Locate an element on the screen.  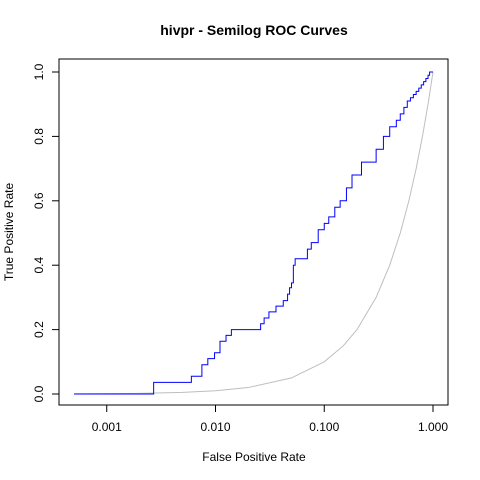
y-tick-label: 0.4 is located at coordinates (39, 265).